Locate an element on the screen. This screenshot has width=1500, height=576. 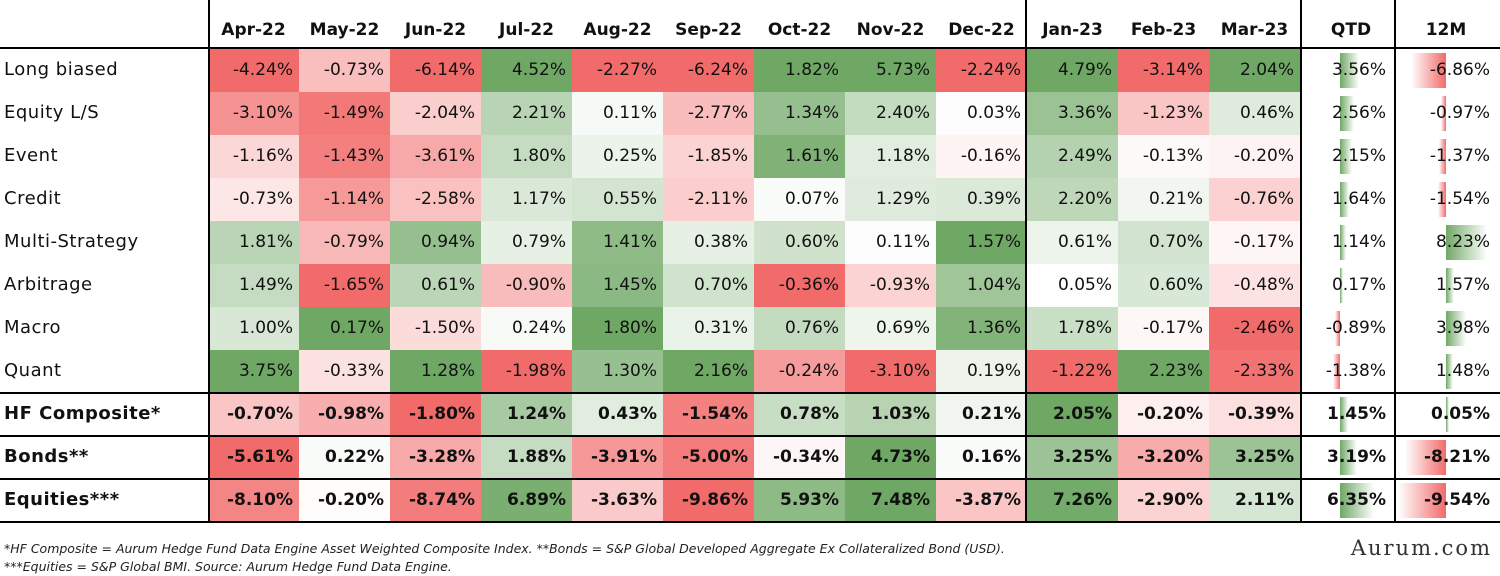
heatmap-cell: 1.36% is located at coordinates (981, 328).